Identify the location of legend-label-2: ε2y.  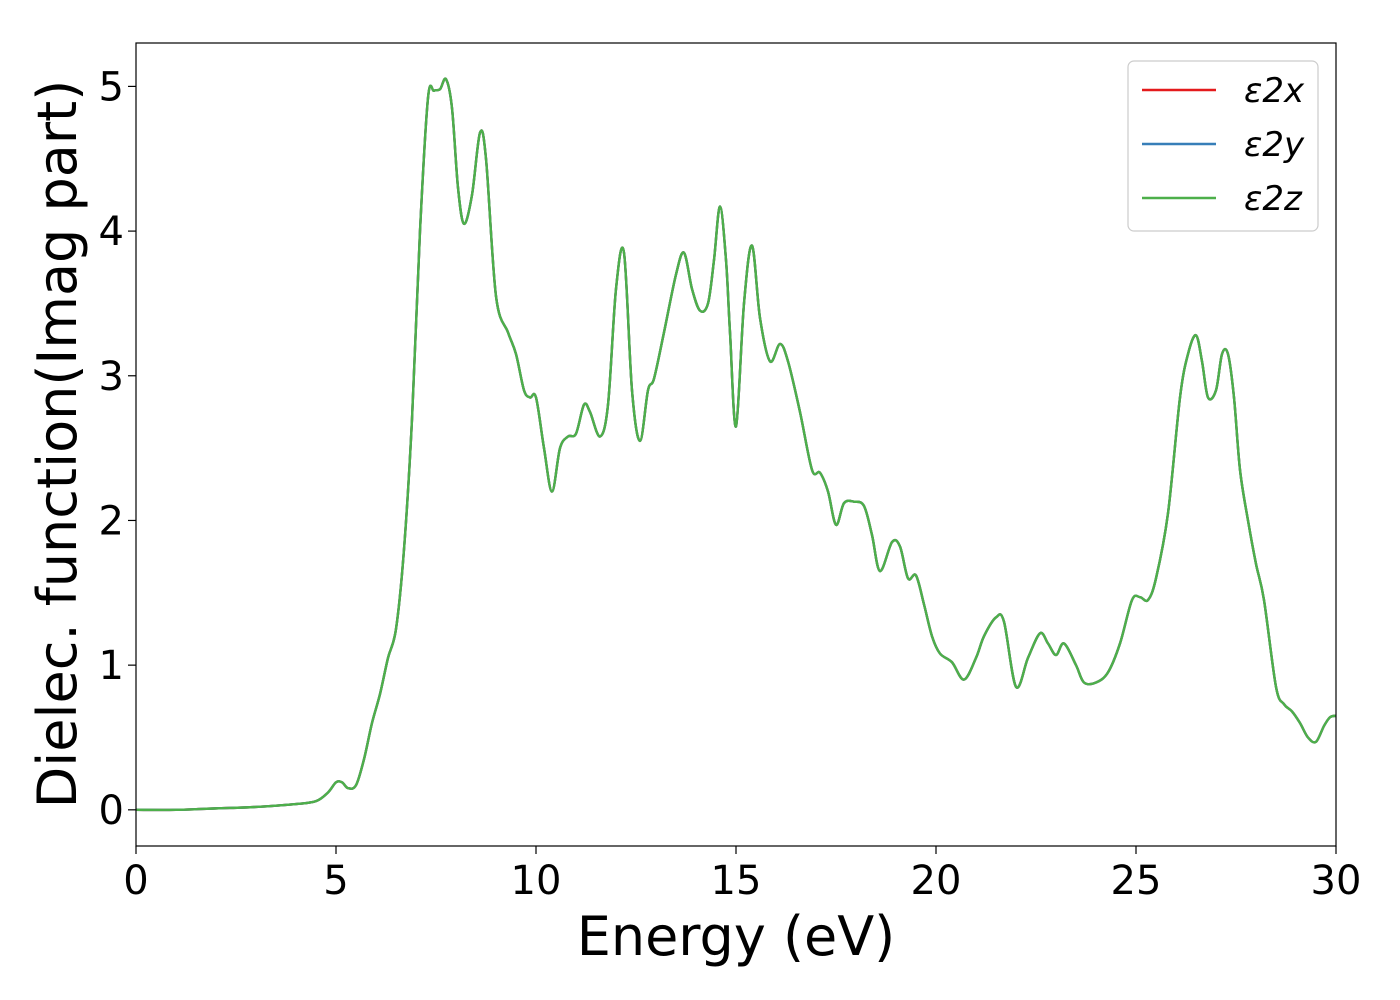
(1274, 145).